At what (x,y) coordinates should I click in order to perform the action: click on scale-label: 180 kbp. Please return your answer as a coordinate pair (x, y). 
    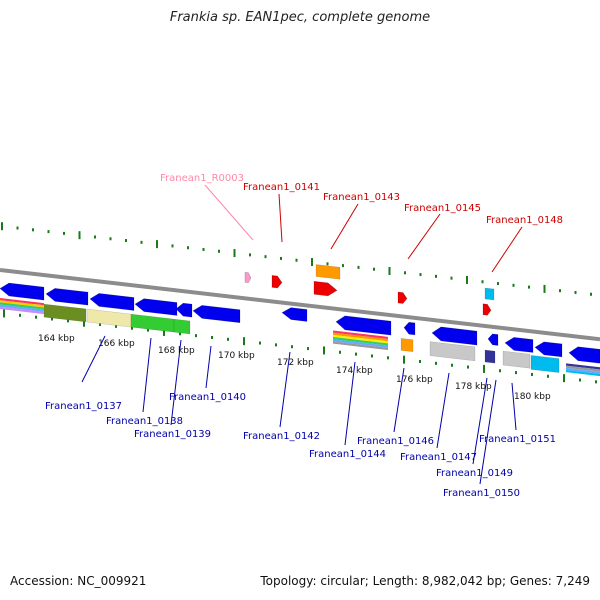
    Looking at the image, I should click on (532, 397).